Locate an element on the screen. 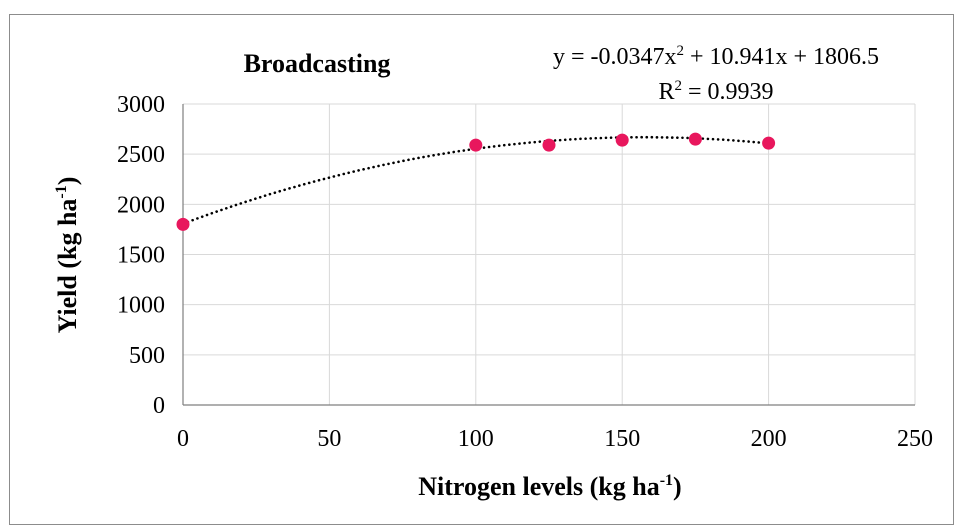  data-points is located at coordinates (476, 181).